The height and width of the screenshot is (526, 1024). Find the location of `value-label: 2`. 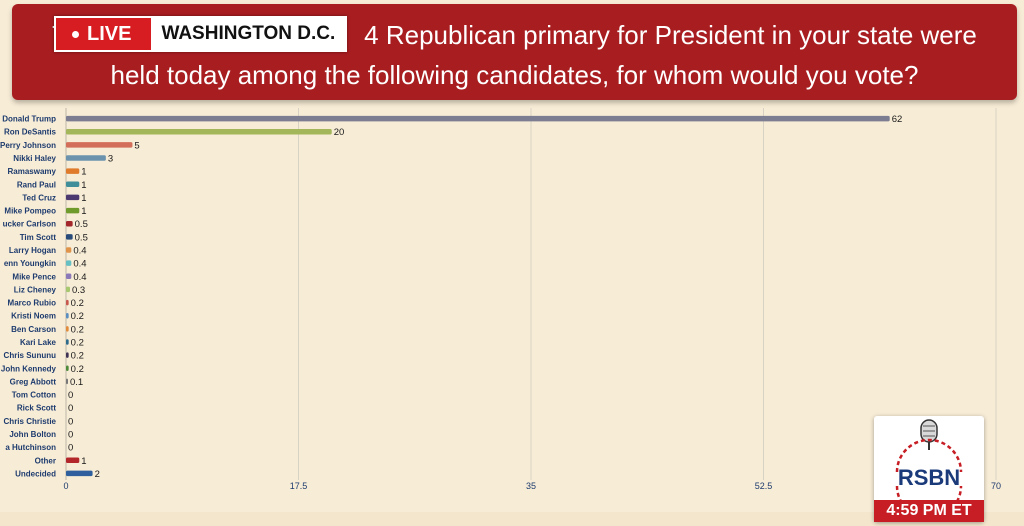

value-label: 2 is located at coordinates (97, 474).